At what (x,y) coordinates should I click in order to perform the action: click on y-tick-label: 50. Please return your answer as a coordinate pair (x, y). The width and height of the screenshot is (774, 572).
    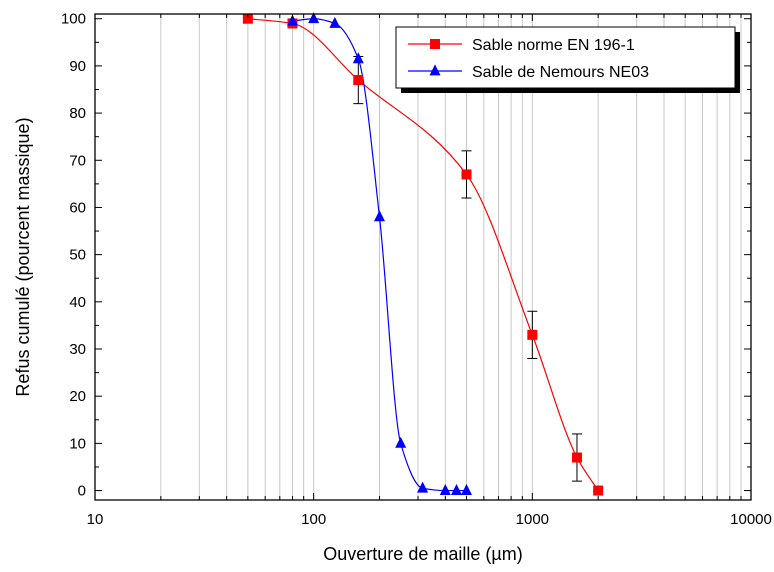
    Looking at the image, I should click on (77, 255).